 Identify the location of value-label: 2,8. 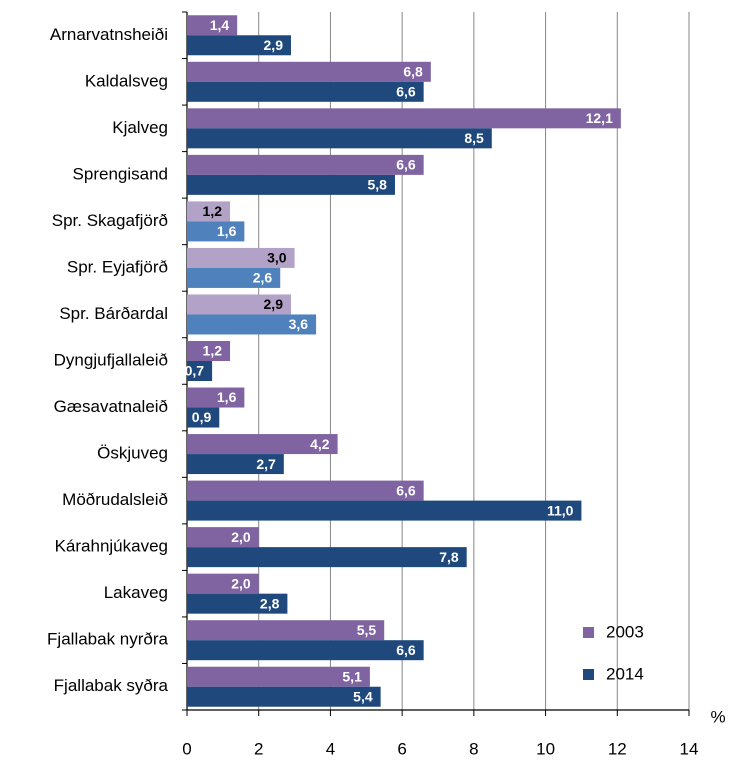
(270, 603).